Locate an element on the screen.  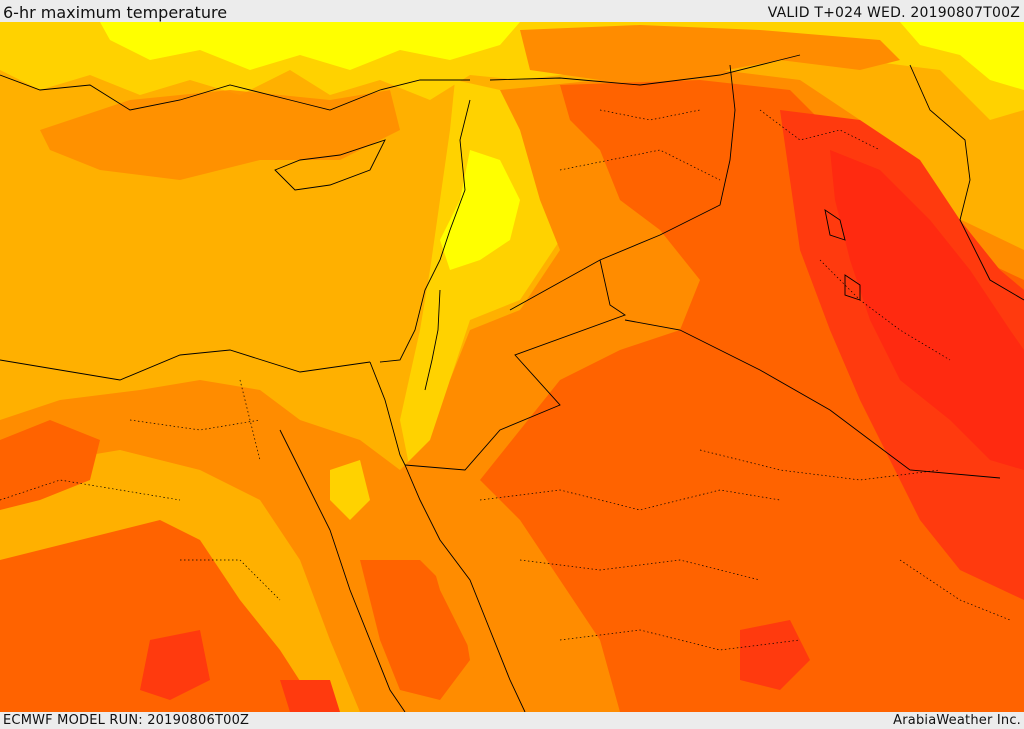
iraq-inner-red is located at coordinates (927, 310).